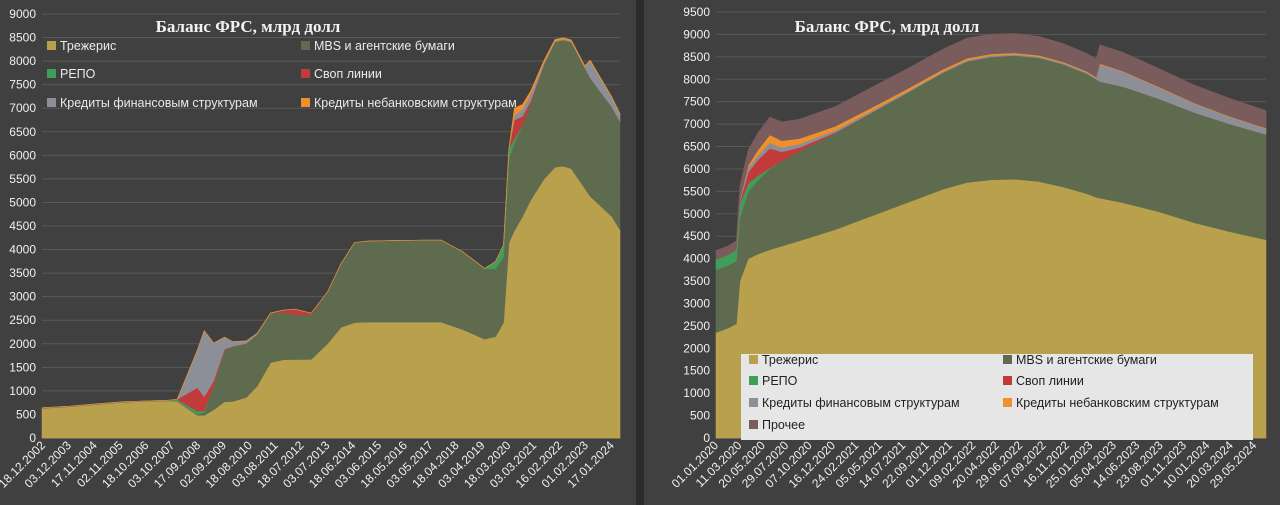 Image resolution: width=1280 pixels, height=505 pixels. What do you see at coordinates (997, 397) in the screenshot?
I see `legend-box` at bounding box center [997, 397].